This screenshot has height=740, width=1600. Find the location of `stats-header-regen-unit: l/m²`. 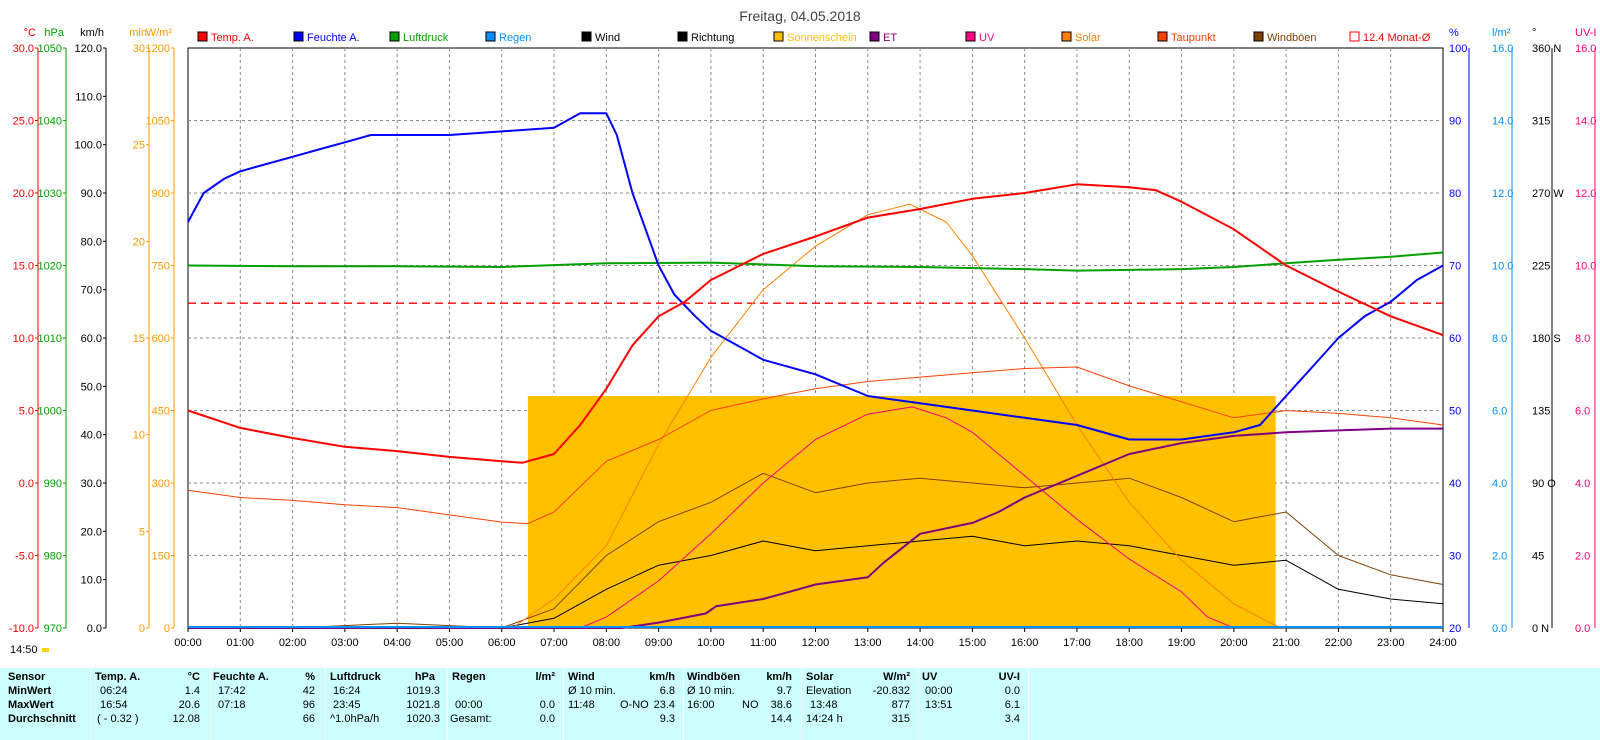

stats-header-regen-unit: l/m² is located at coordinates (545, 677).